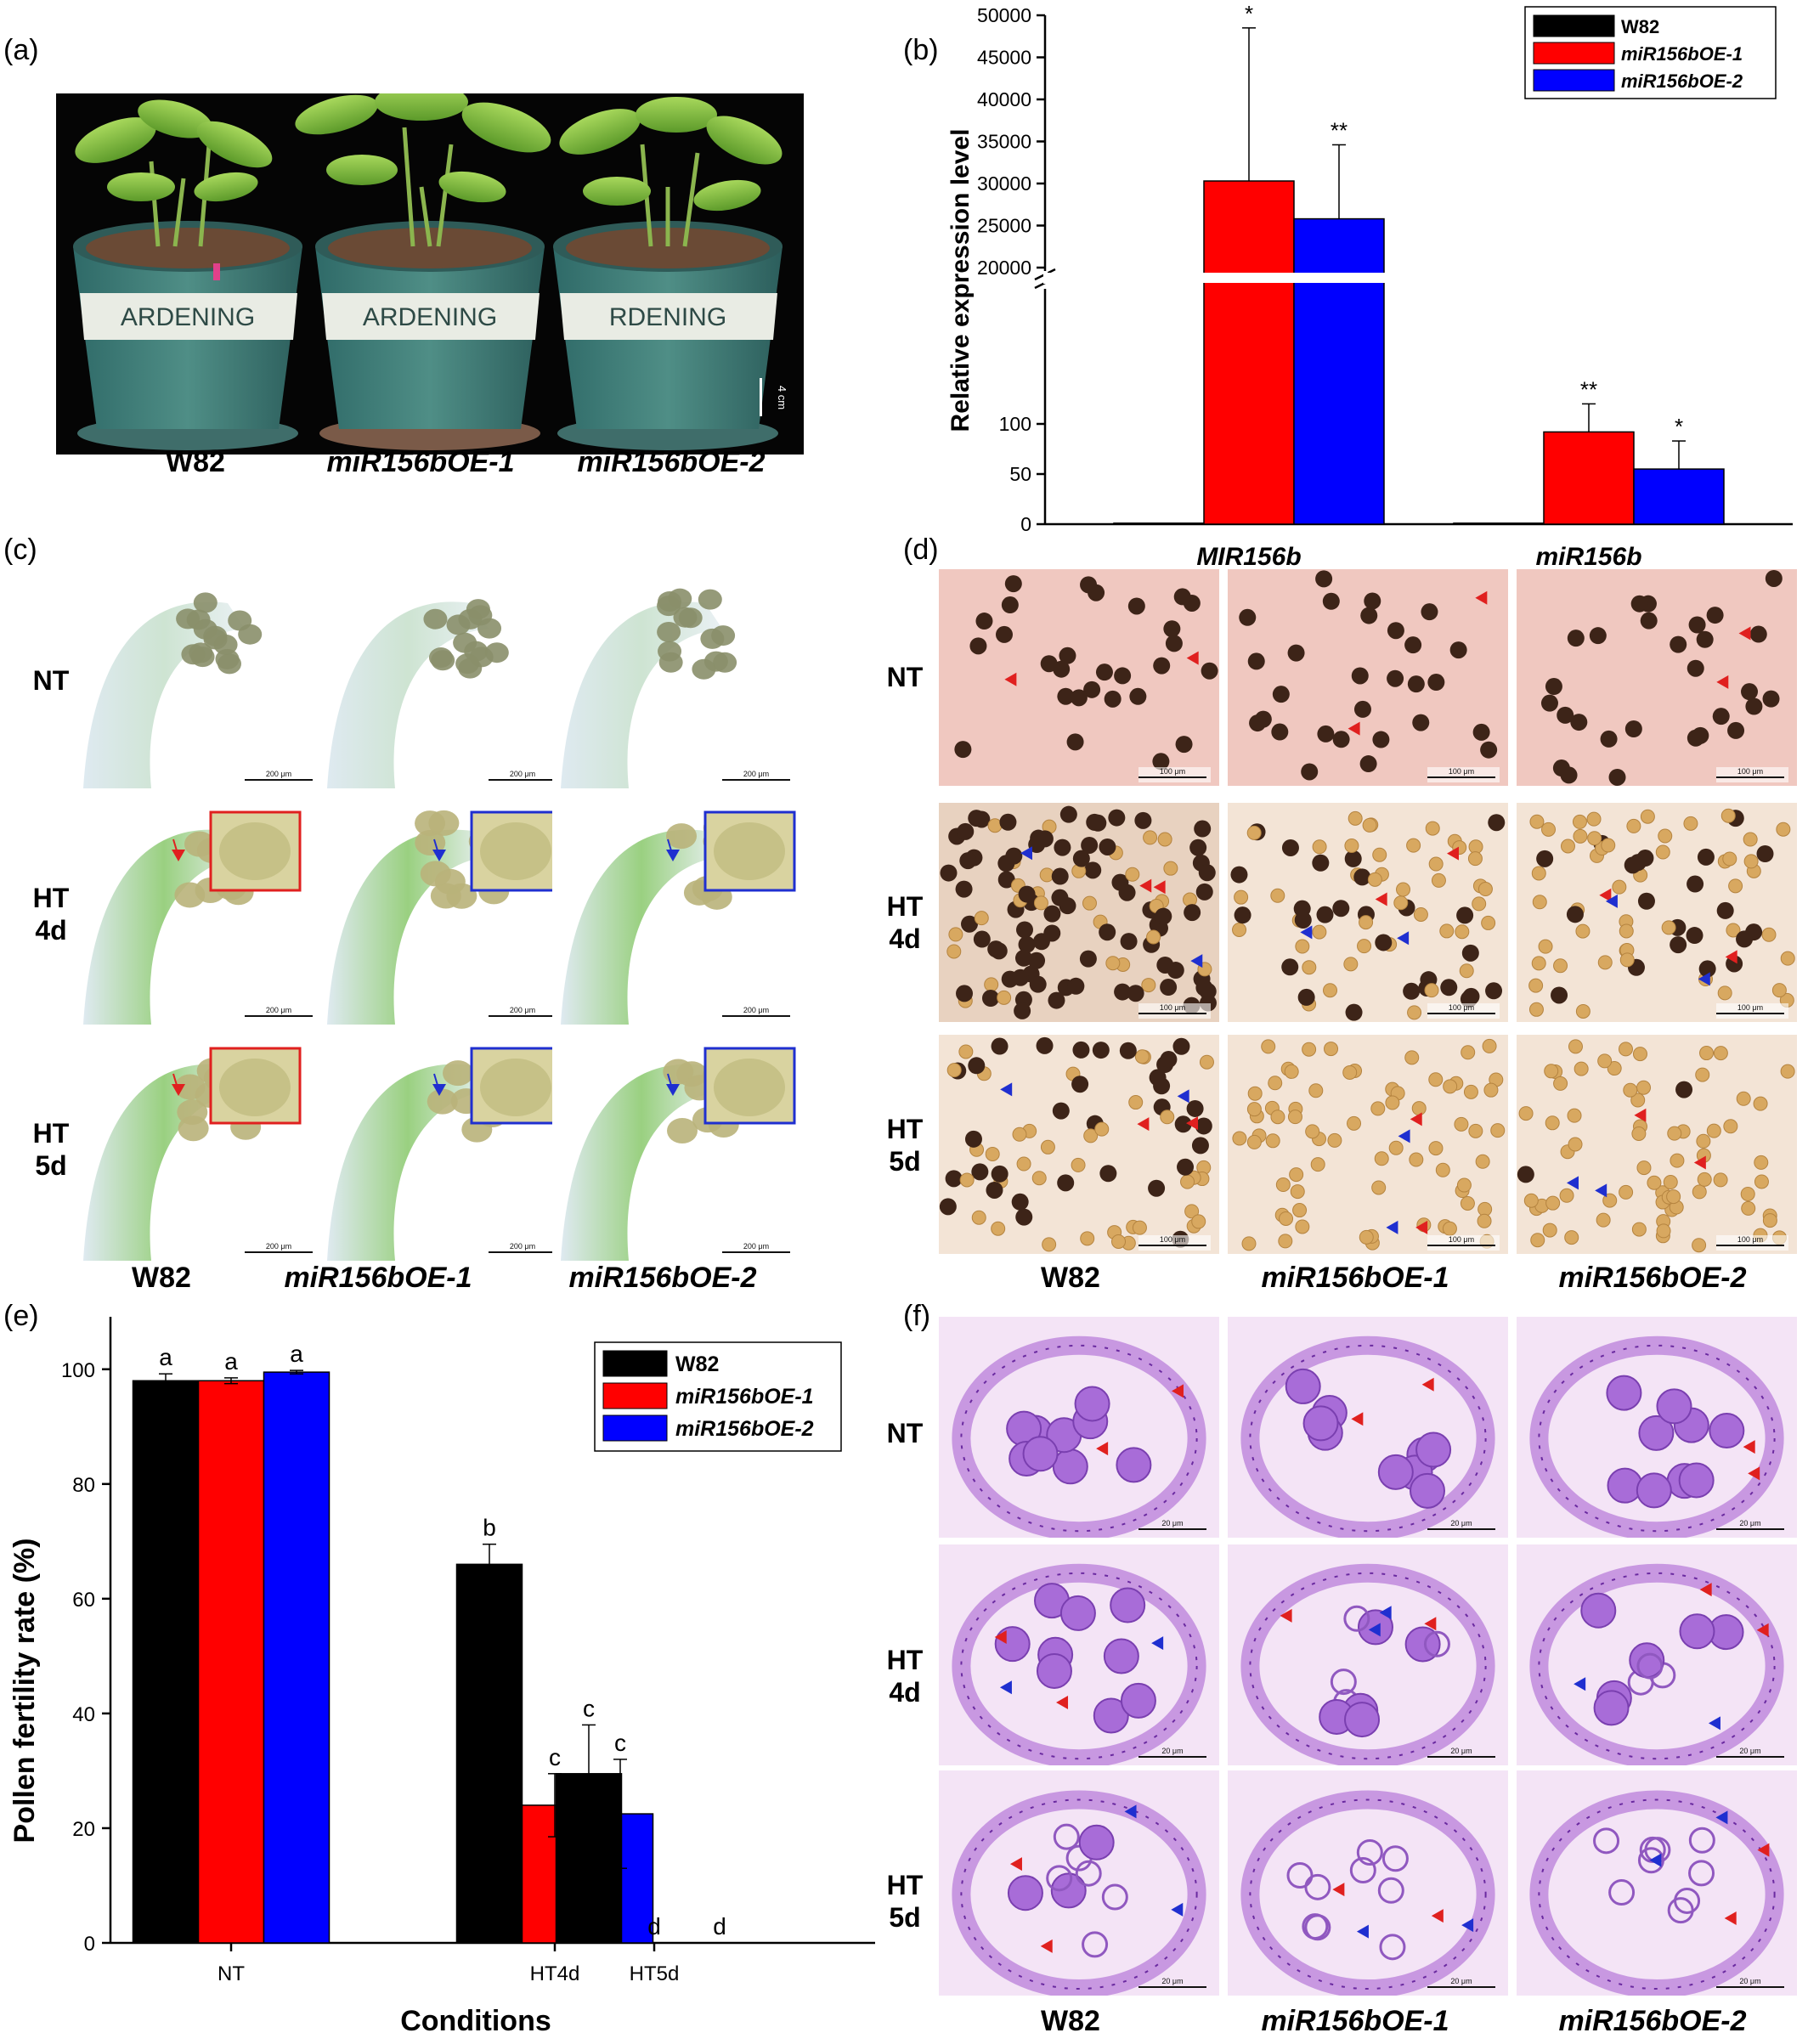 The height and width of the screenshot is (2044, 1808). Describe the element at coordinates (667, 317) in the screenshot. I see `pot-3-text: RDENING` at that location.